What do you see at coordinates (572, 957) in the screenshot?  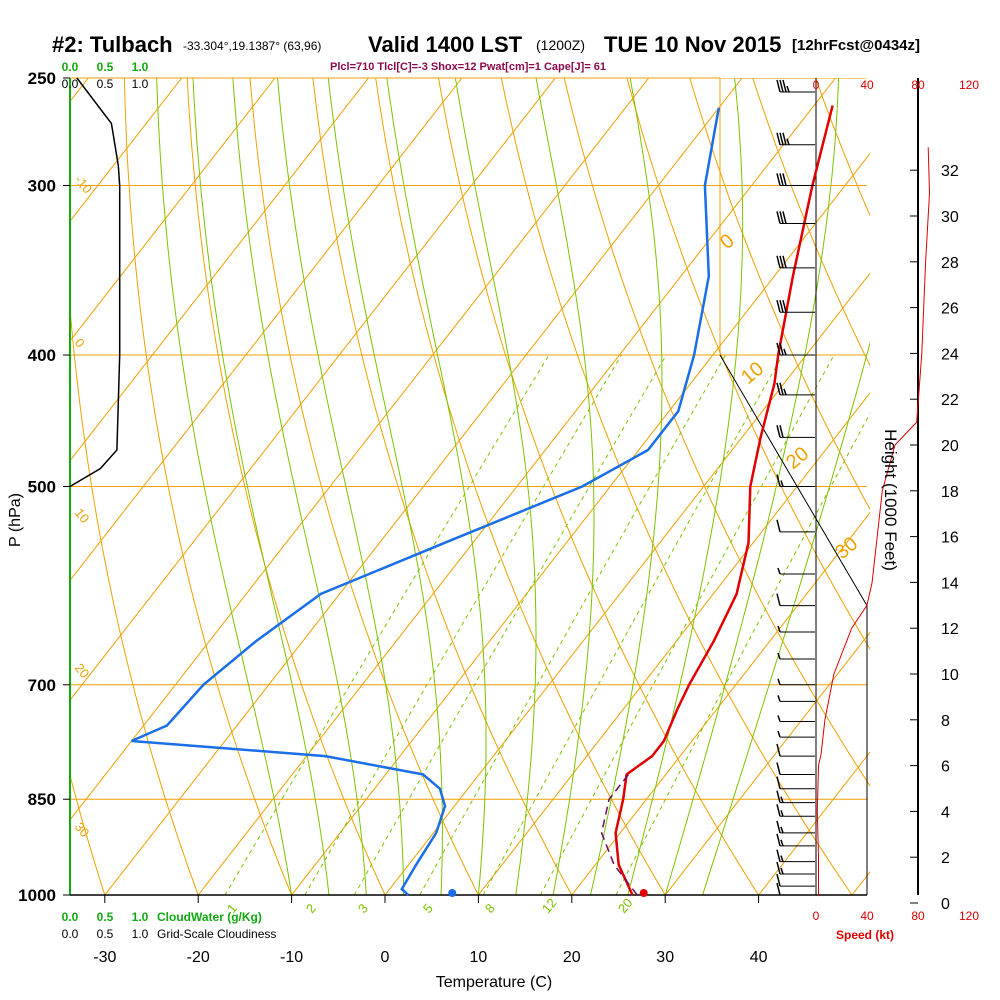 I see `temperature-tick-label: 20` at bounding box center [572, 957].